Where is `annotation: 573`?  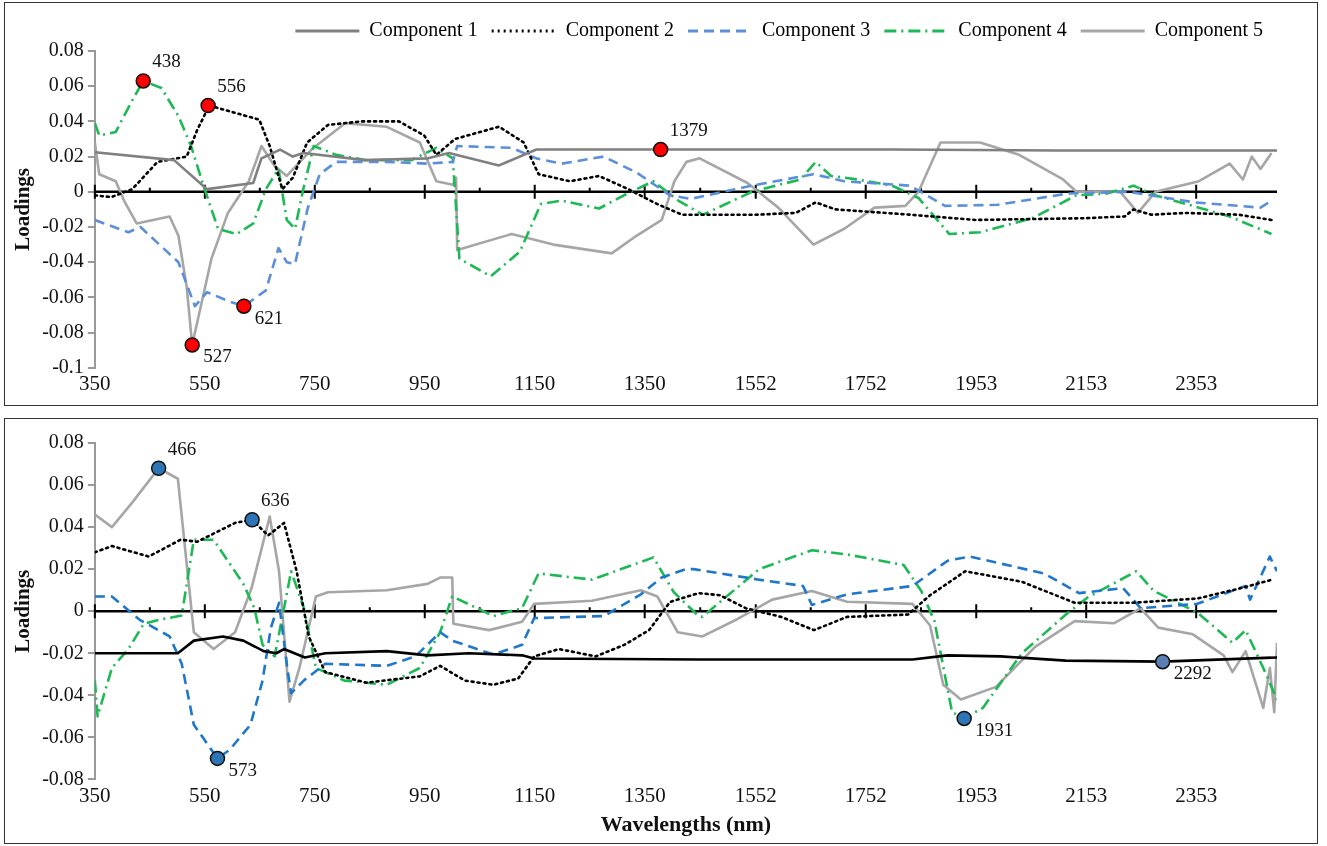
annotation: 573 is located at coordinates (242, 769).